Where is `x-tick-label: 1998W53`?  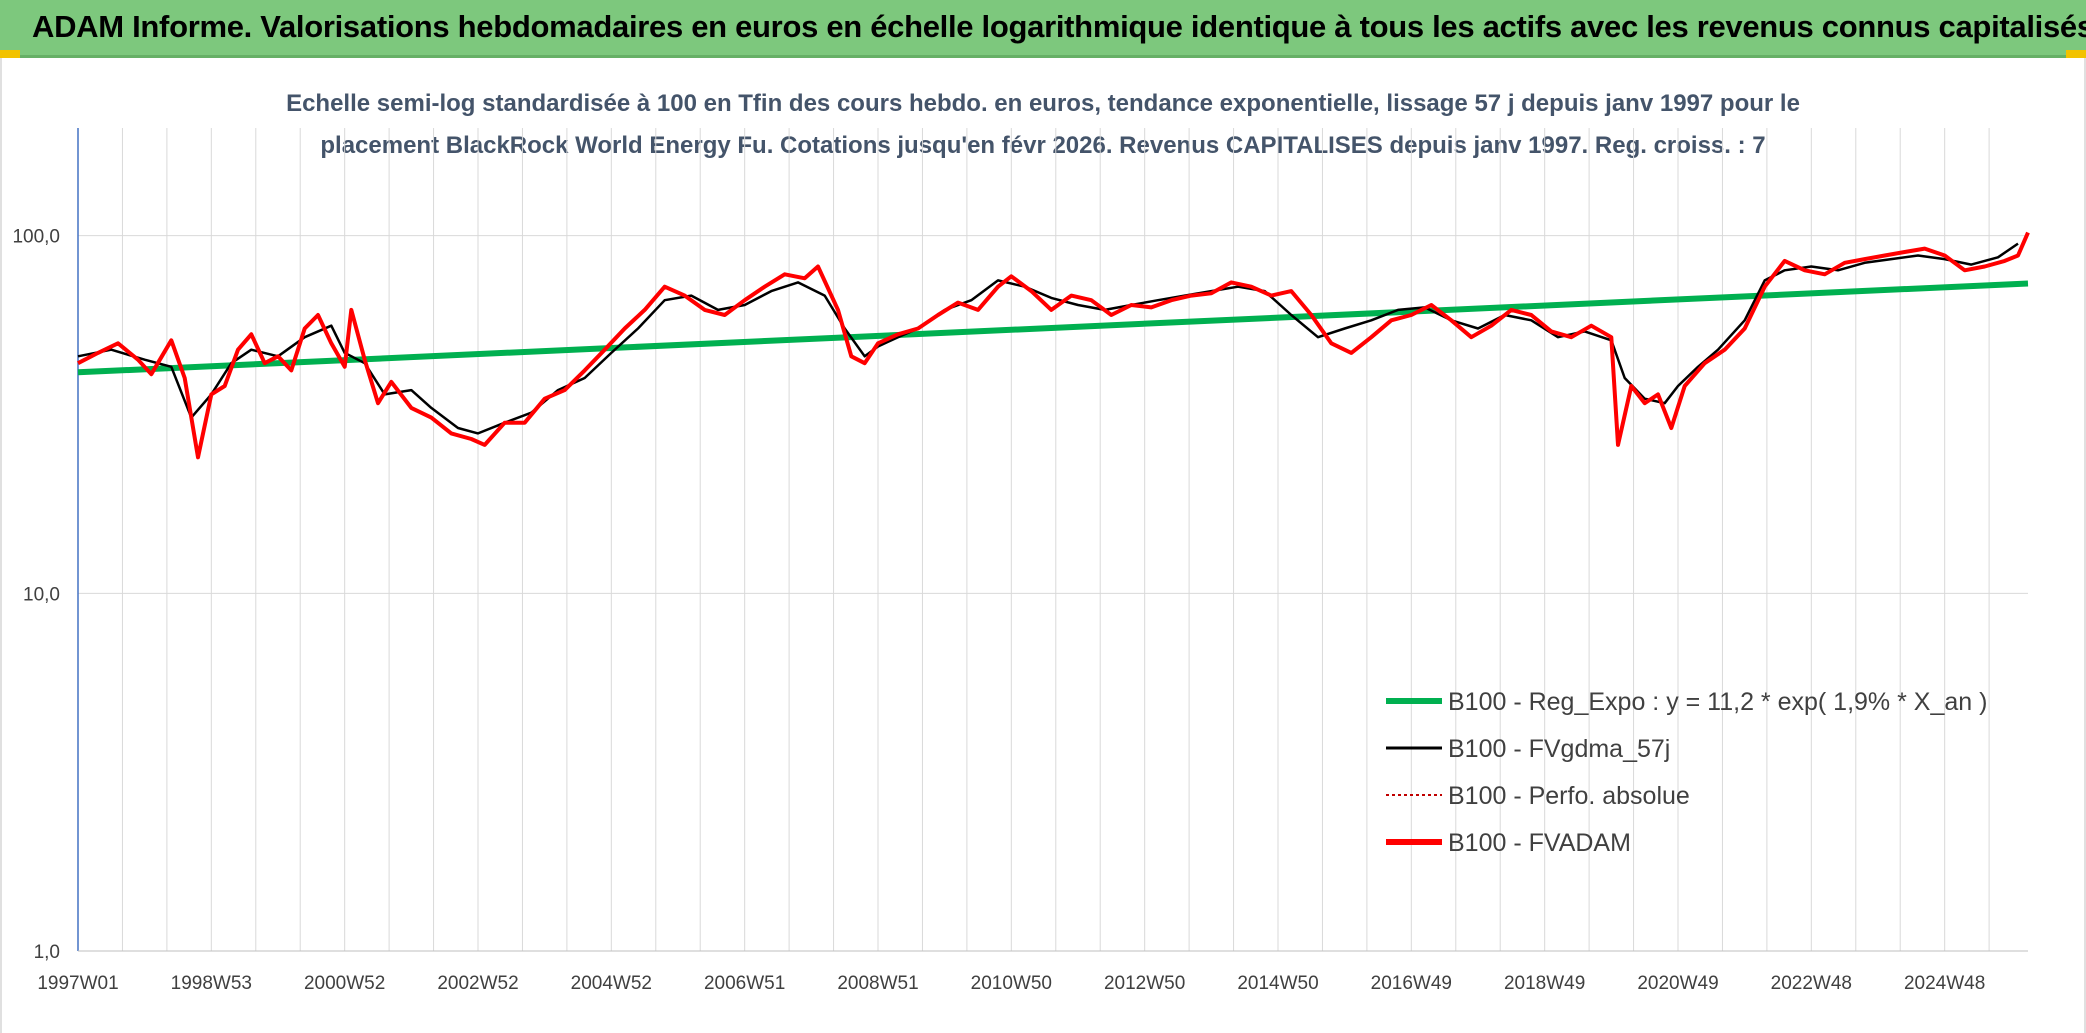
x-tick-label: 1998W53 is located at coordinates (211, 983).